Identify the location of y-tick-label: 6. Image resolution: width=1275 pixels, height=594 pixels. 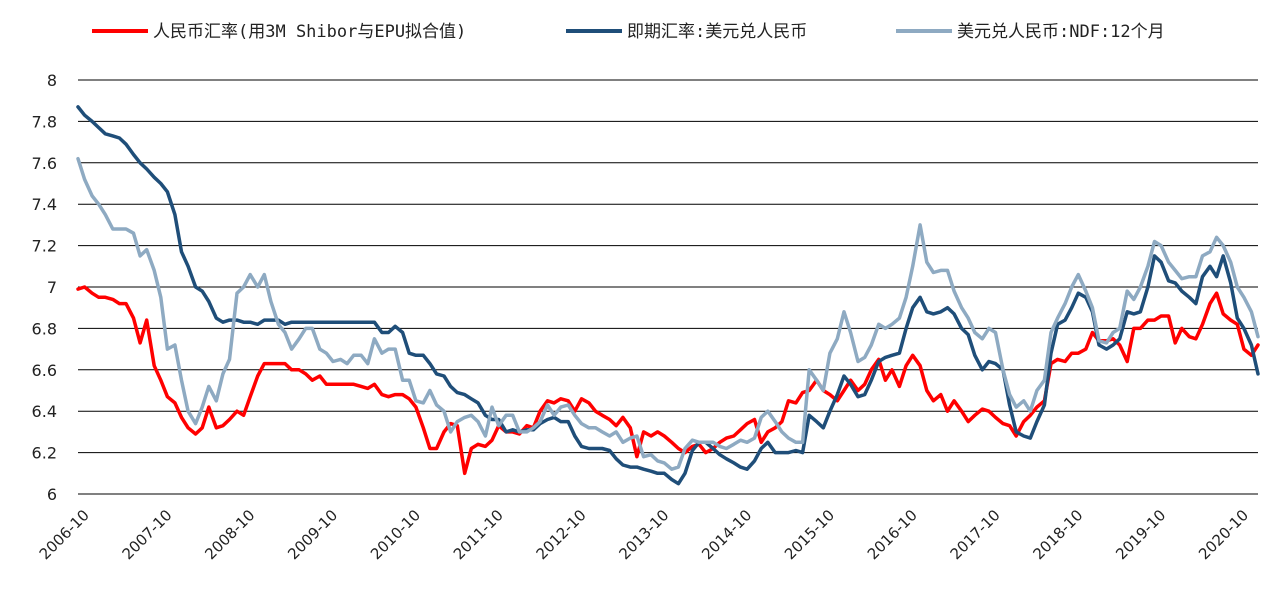
(52, 494).